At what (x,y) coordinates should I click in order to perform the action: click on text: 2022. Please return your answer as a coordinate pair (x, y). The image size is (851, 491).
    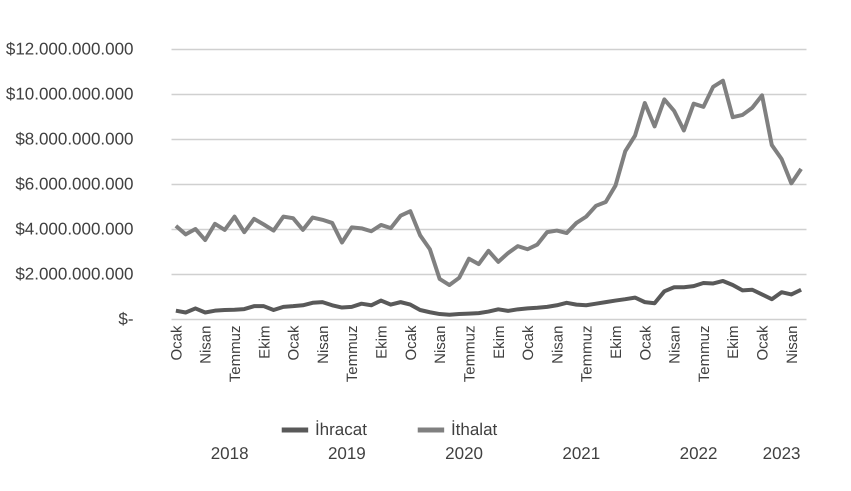
    Looking at the image, I should click on (699, 453).